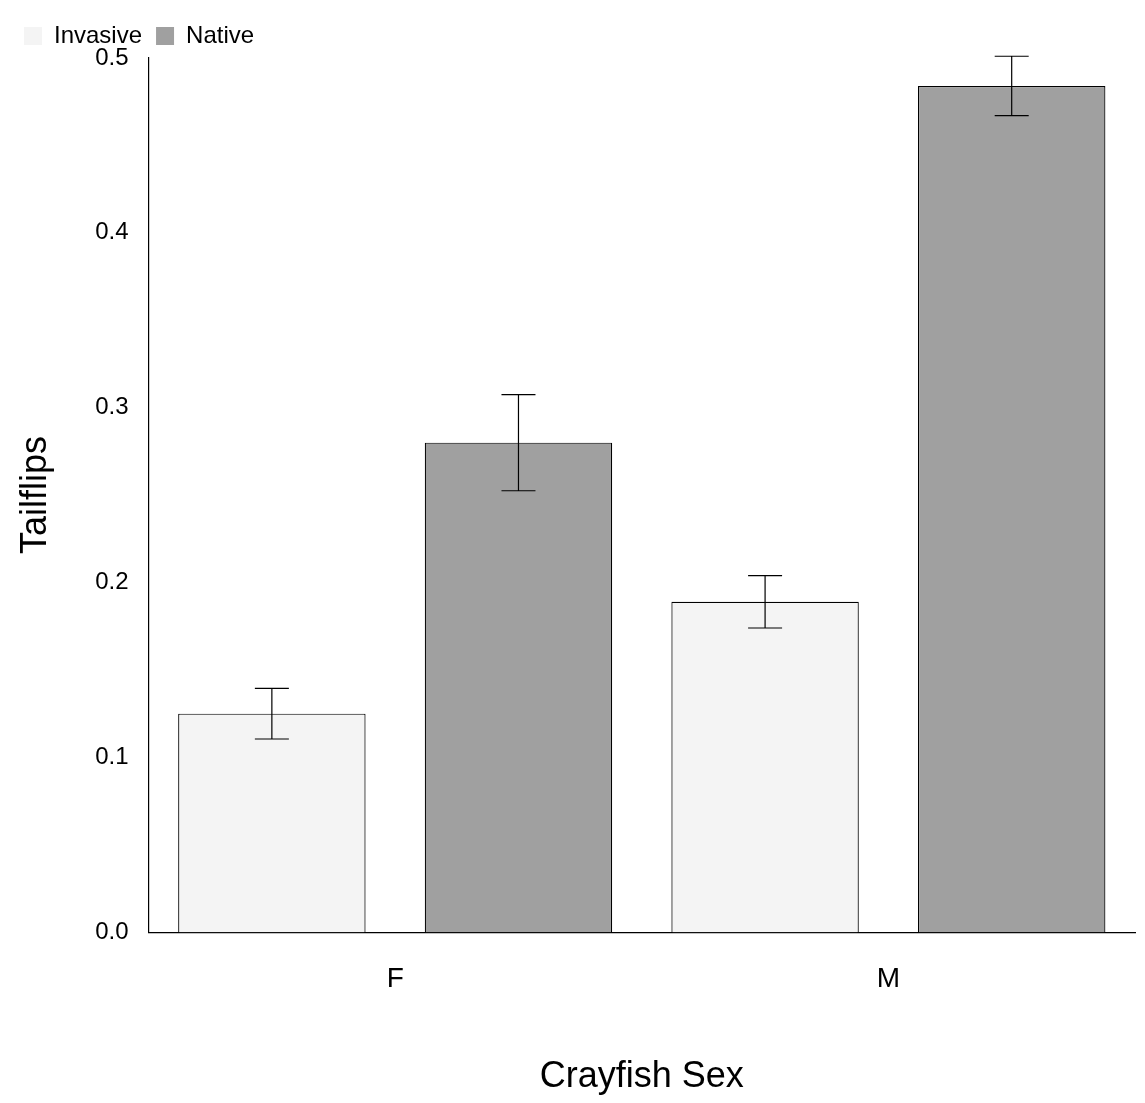 This screenshot has height=1103, width=1145. What do you see at coordinates (112, 231) in the screenshot?
I see `y-tick-label: 0.4` at bounding box center [112, 231].